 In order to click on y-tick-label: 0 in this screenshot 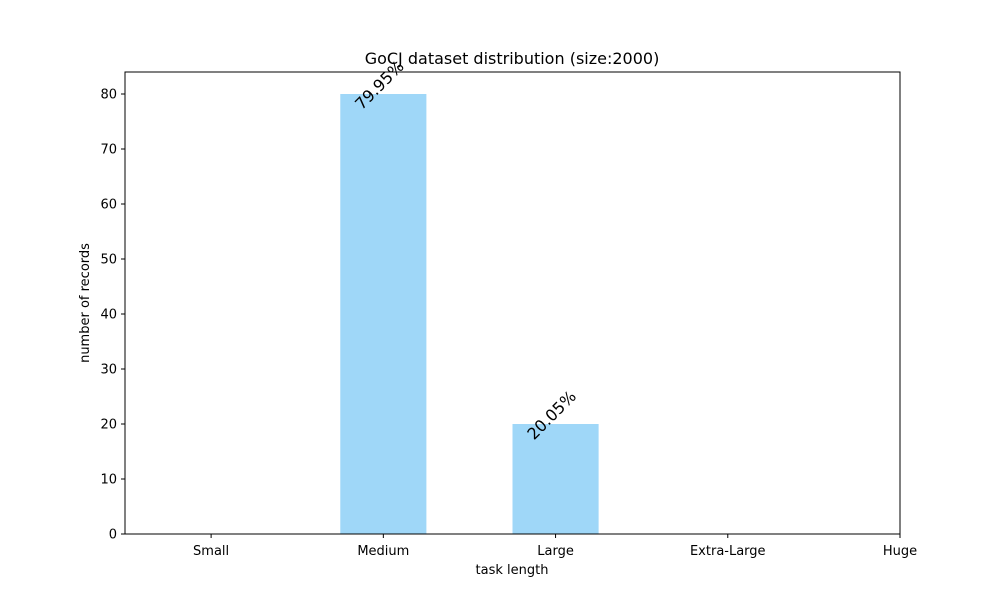, I will do `click(113, 535)`.